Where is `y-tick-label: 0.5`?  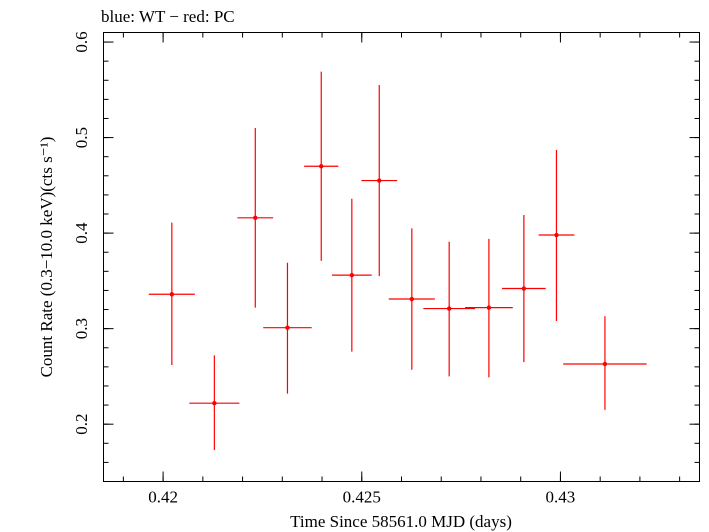 y-tick-label: 0.5 is located at coordinates (81, 137).